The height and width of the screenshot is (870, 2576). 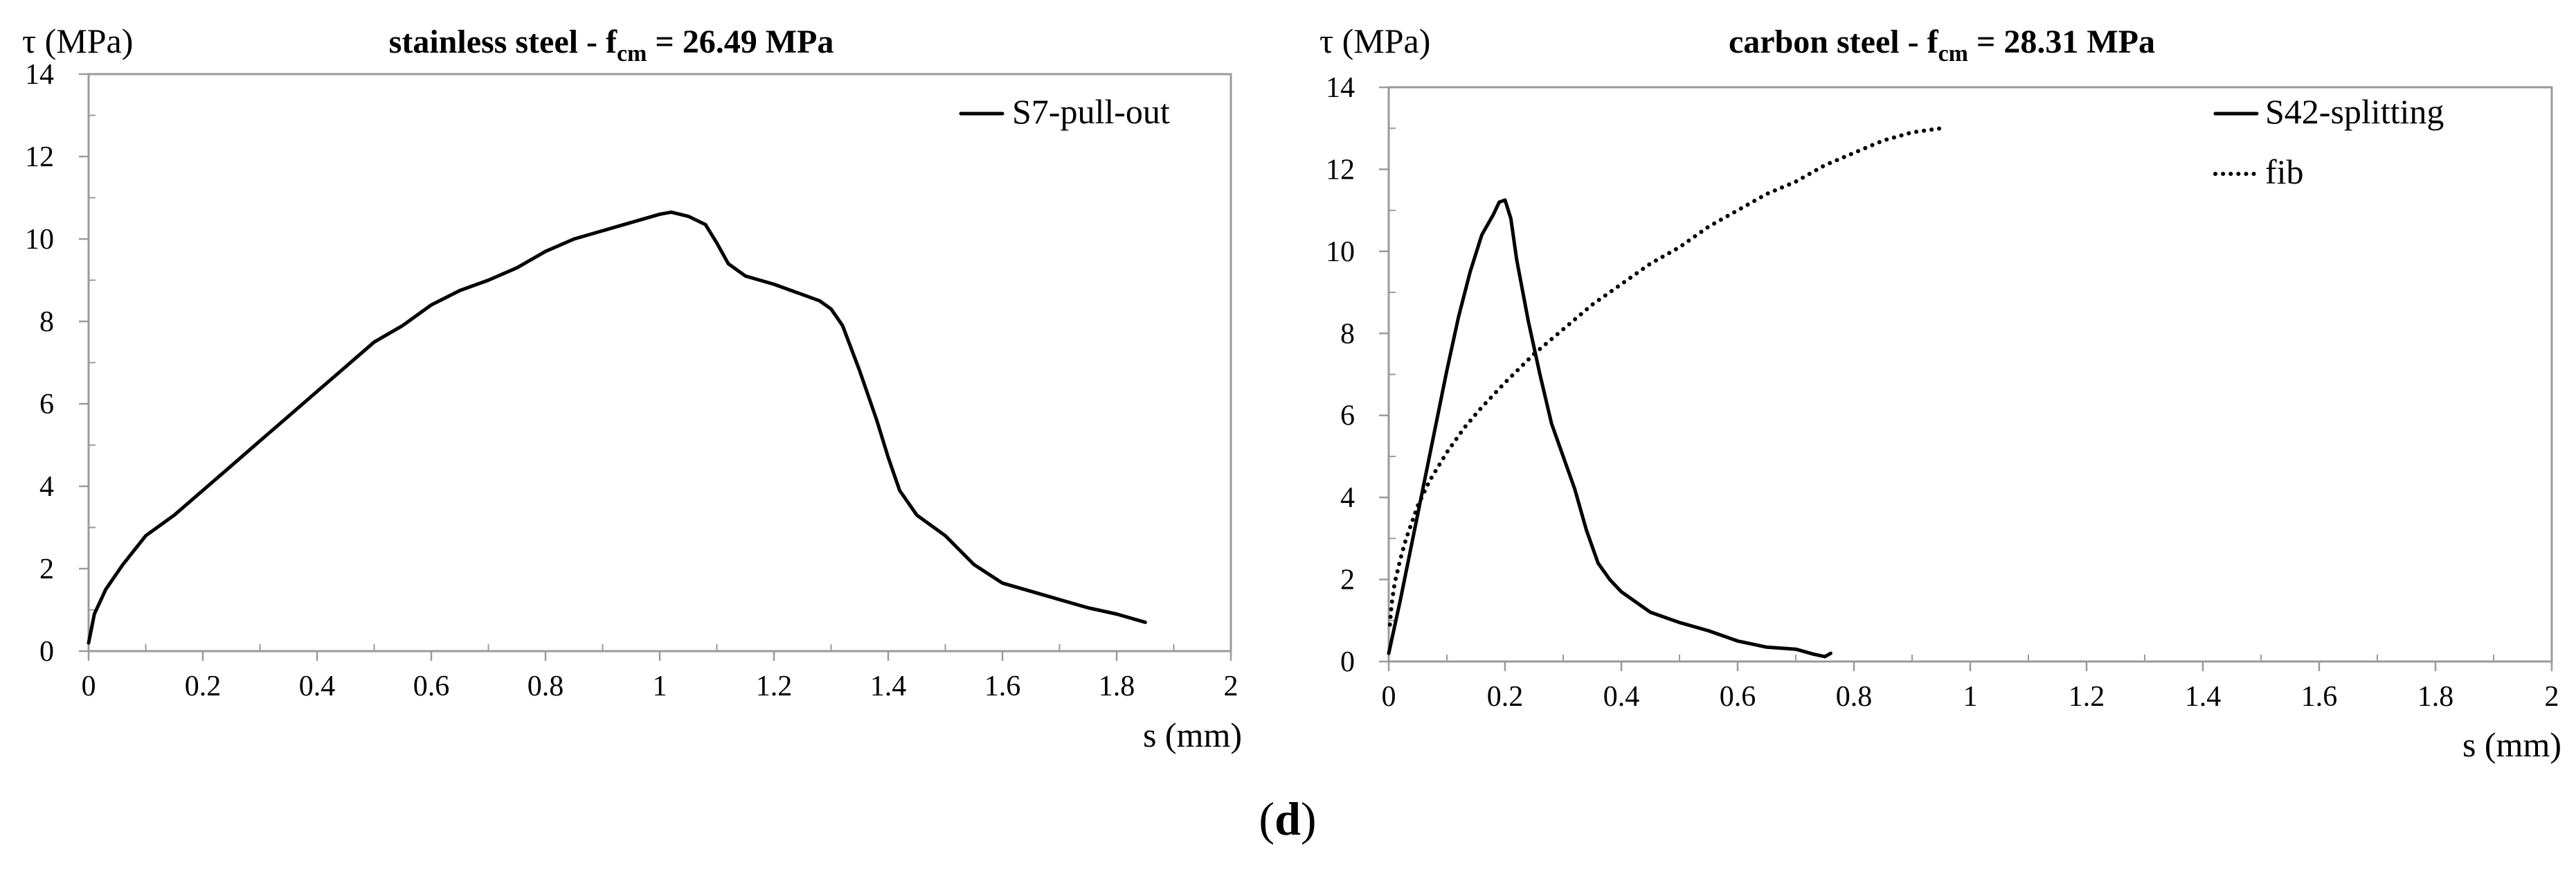 What do you see at coordinates (1348, 416) in the screenshot?
I see `chart2-y-tick-label: 6` at bounding box center [1348, 416].